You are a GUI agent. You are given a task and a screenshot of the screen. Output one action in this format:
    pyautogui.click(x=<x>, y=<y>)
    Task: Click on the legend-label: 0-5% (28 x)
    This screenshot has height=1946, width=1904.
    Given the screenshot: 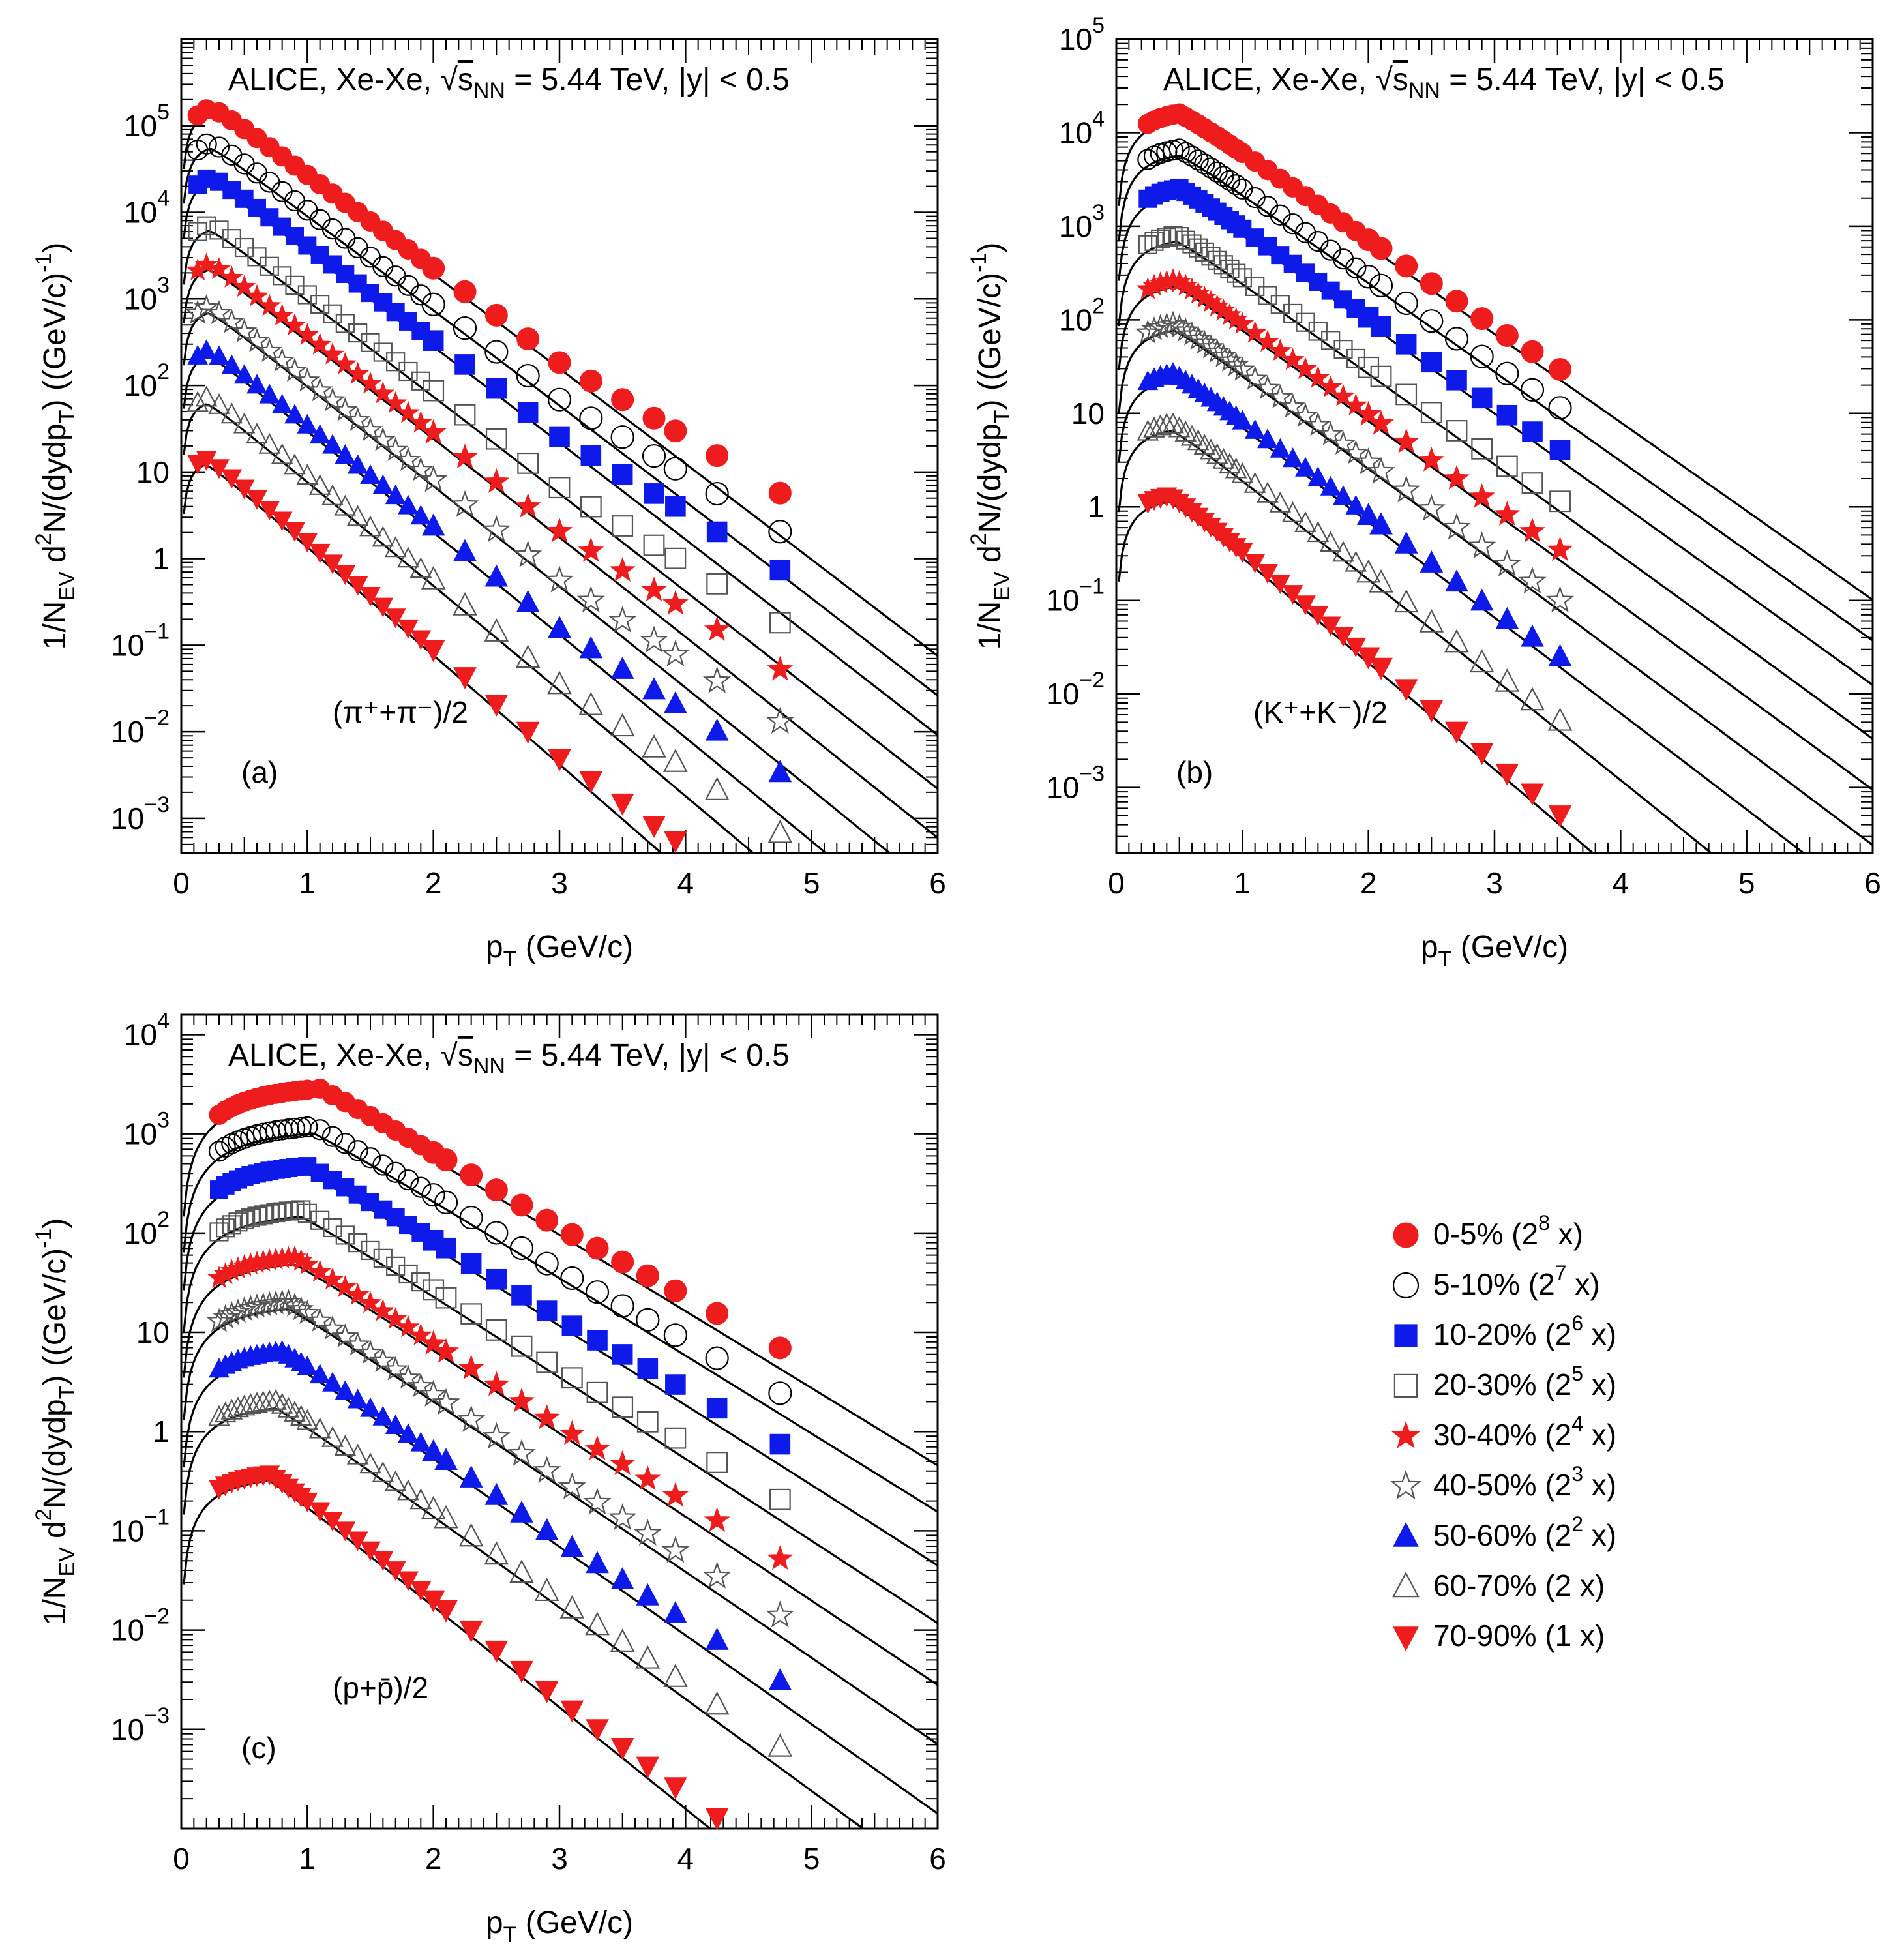 What is the action you would take?
    pyautogui.click(x=1508, y=1231)
    